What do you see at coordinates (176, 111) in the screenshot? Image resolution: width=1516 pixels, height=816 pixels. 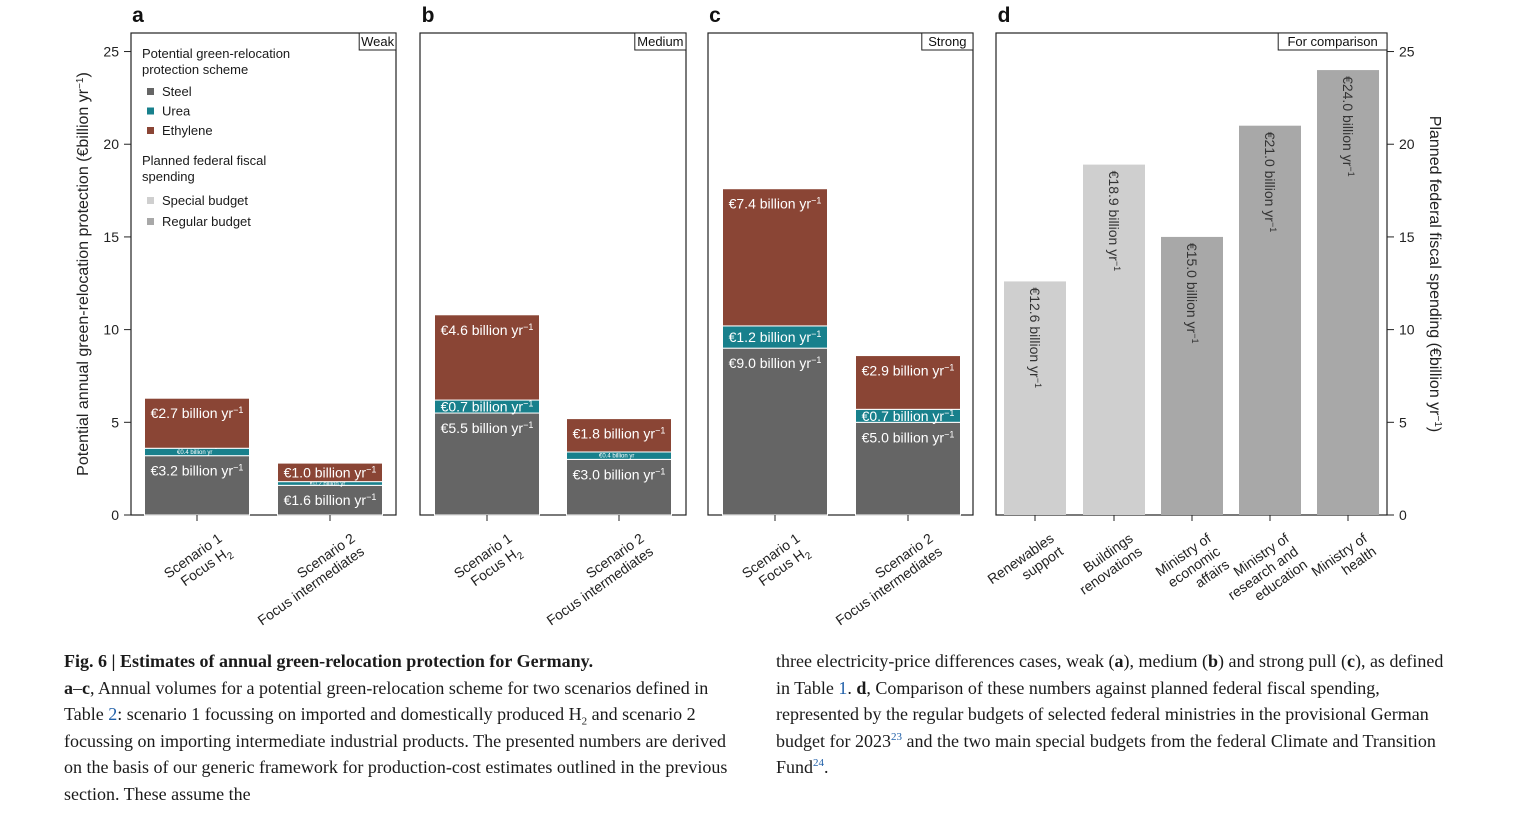 I see `legend-item-urea: Urea` at bounding box center [176, 111].